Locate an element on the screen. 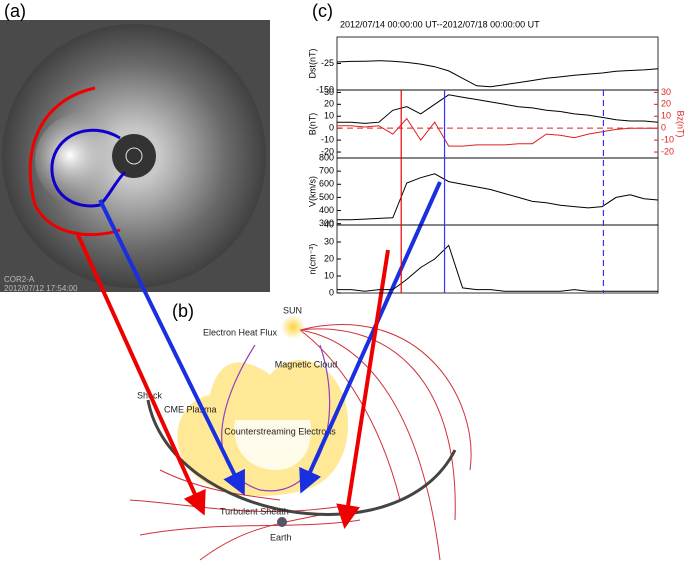  y2-tick-label: 20 is located at coordinates (666, 104).